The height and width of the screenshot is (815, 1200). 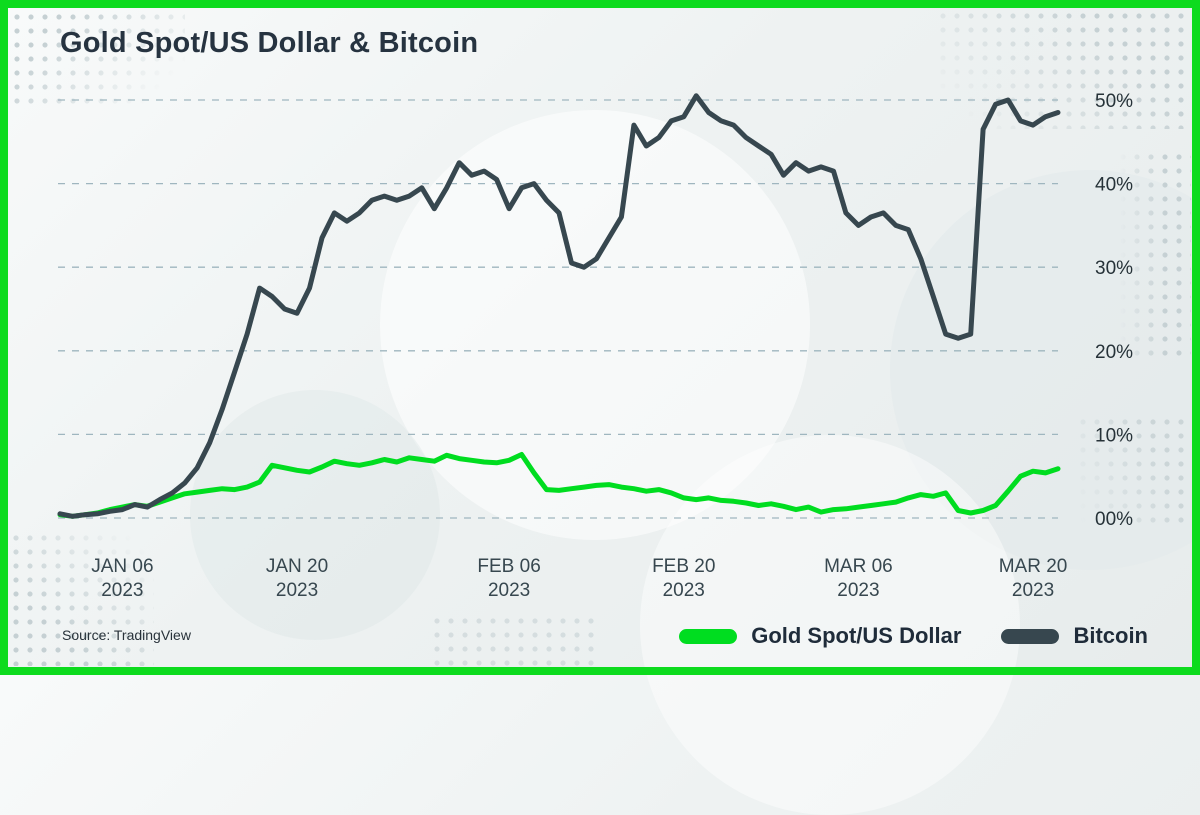 I want to click on legend-swatch-bitcoin, so click(x=1030, y=636).